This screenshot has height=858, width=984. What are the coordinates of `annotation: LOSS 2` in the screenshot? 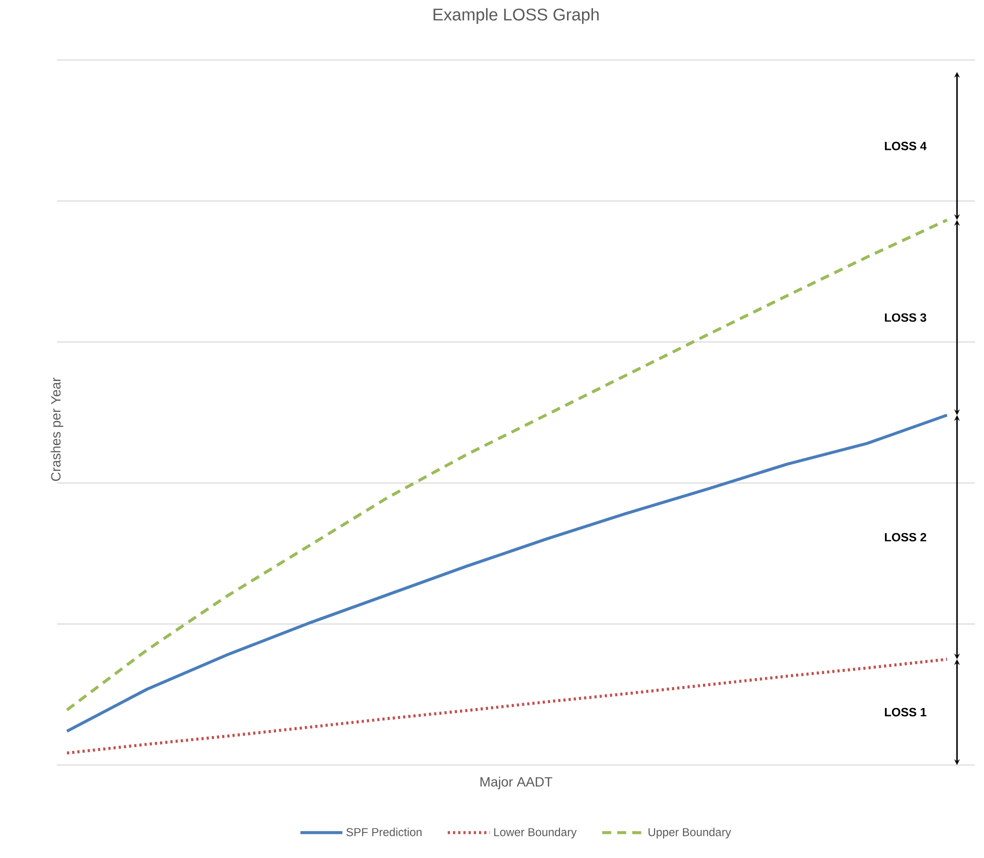 It's located at (905, 537).